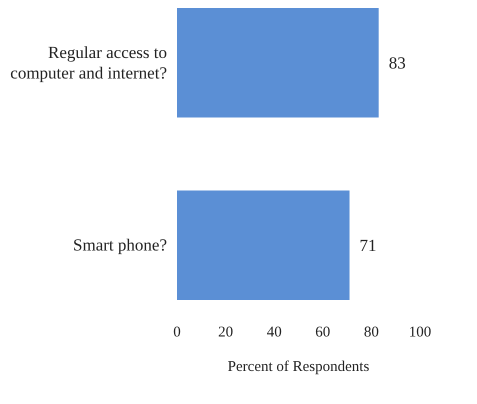 The height and width of the screenshot is (404, 477). Describe the element at coordinates (420, 332) in the screenshot. I see `x-tick-label: 100` at that location.